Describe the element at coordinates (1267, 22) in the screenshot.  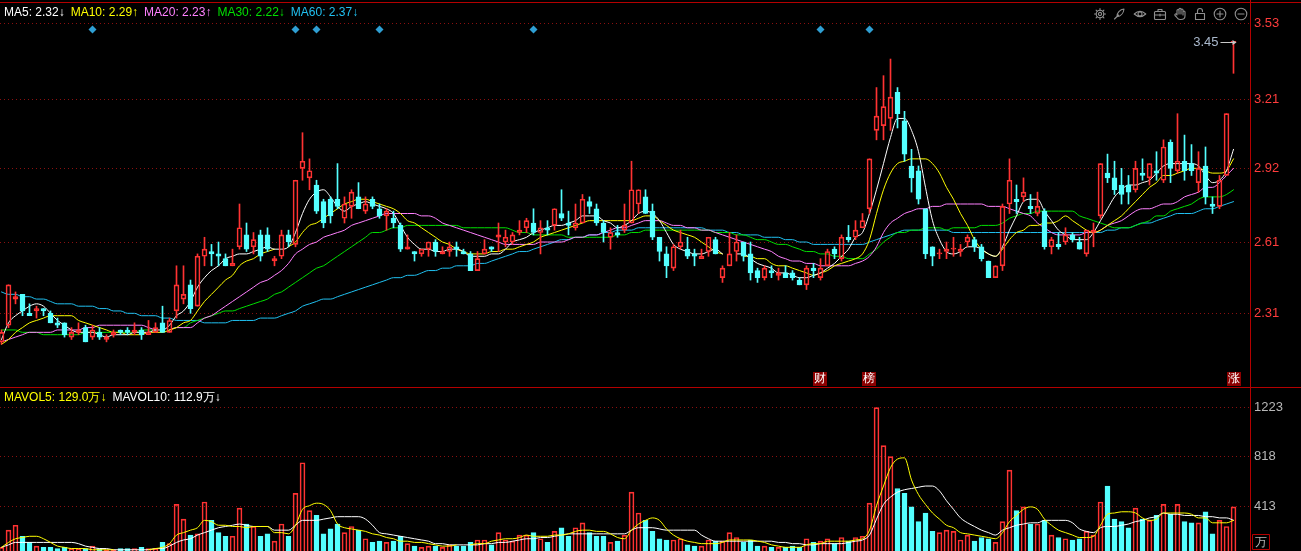
I see `y-tick-label: 3.53` at that location.